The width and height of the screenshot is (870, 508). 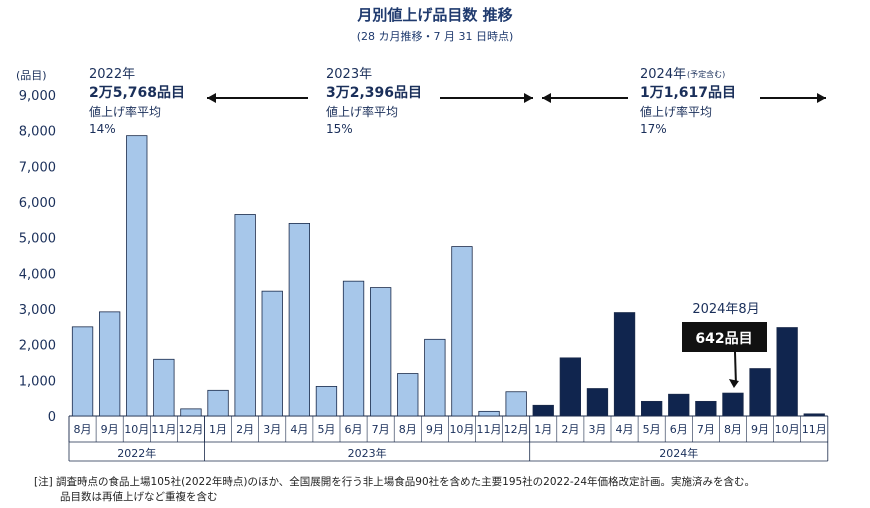 What do you see at coordinates (52, 417) in the screenshot?
I see `y-tick-label: 0` at bounding box center [52, 417].